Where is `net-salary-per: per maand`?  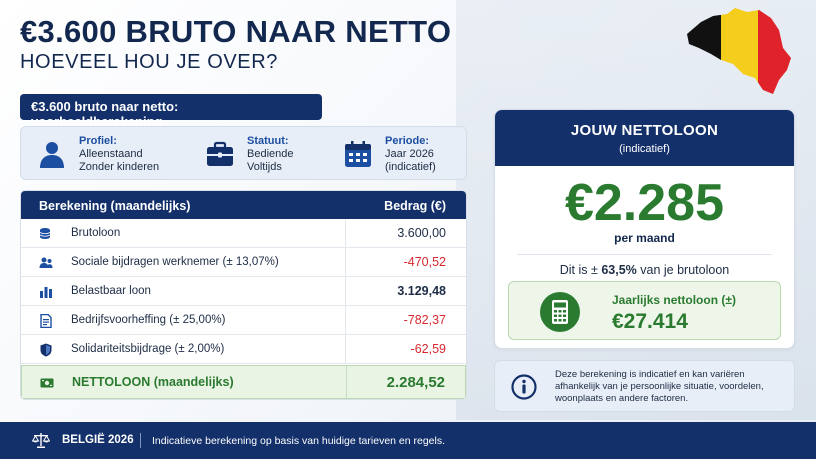
net-salary-per: per maand is located at coordinates (644, 238).